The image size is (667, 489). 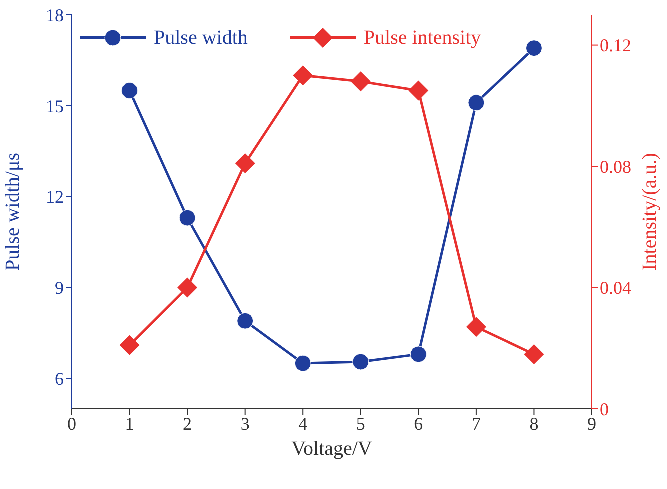 What do you see at coordinates (616, 166) in the screenshot?
I see `y2-tick-label: 0.08` at bounding box center [616, 166].